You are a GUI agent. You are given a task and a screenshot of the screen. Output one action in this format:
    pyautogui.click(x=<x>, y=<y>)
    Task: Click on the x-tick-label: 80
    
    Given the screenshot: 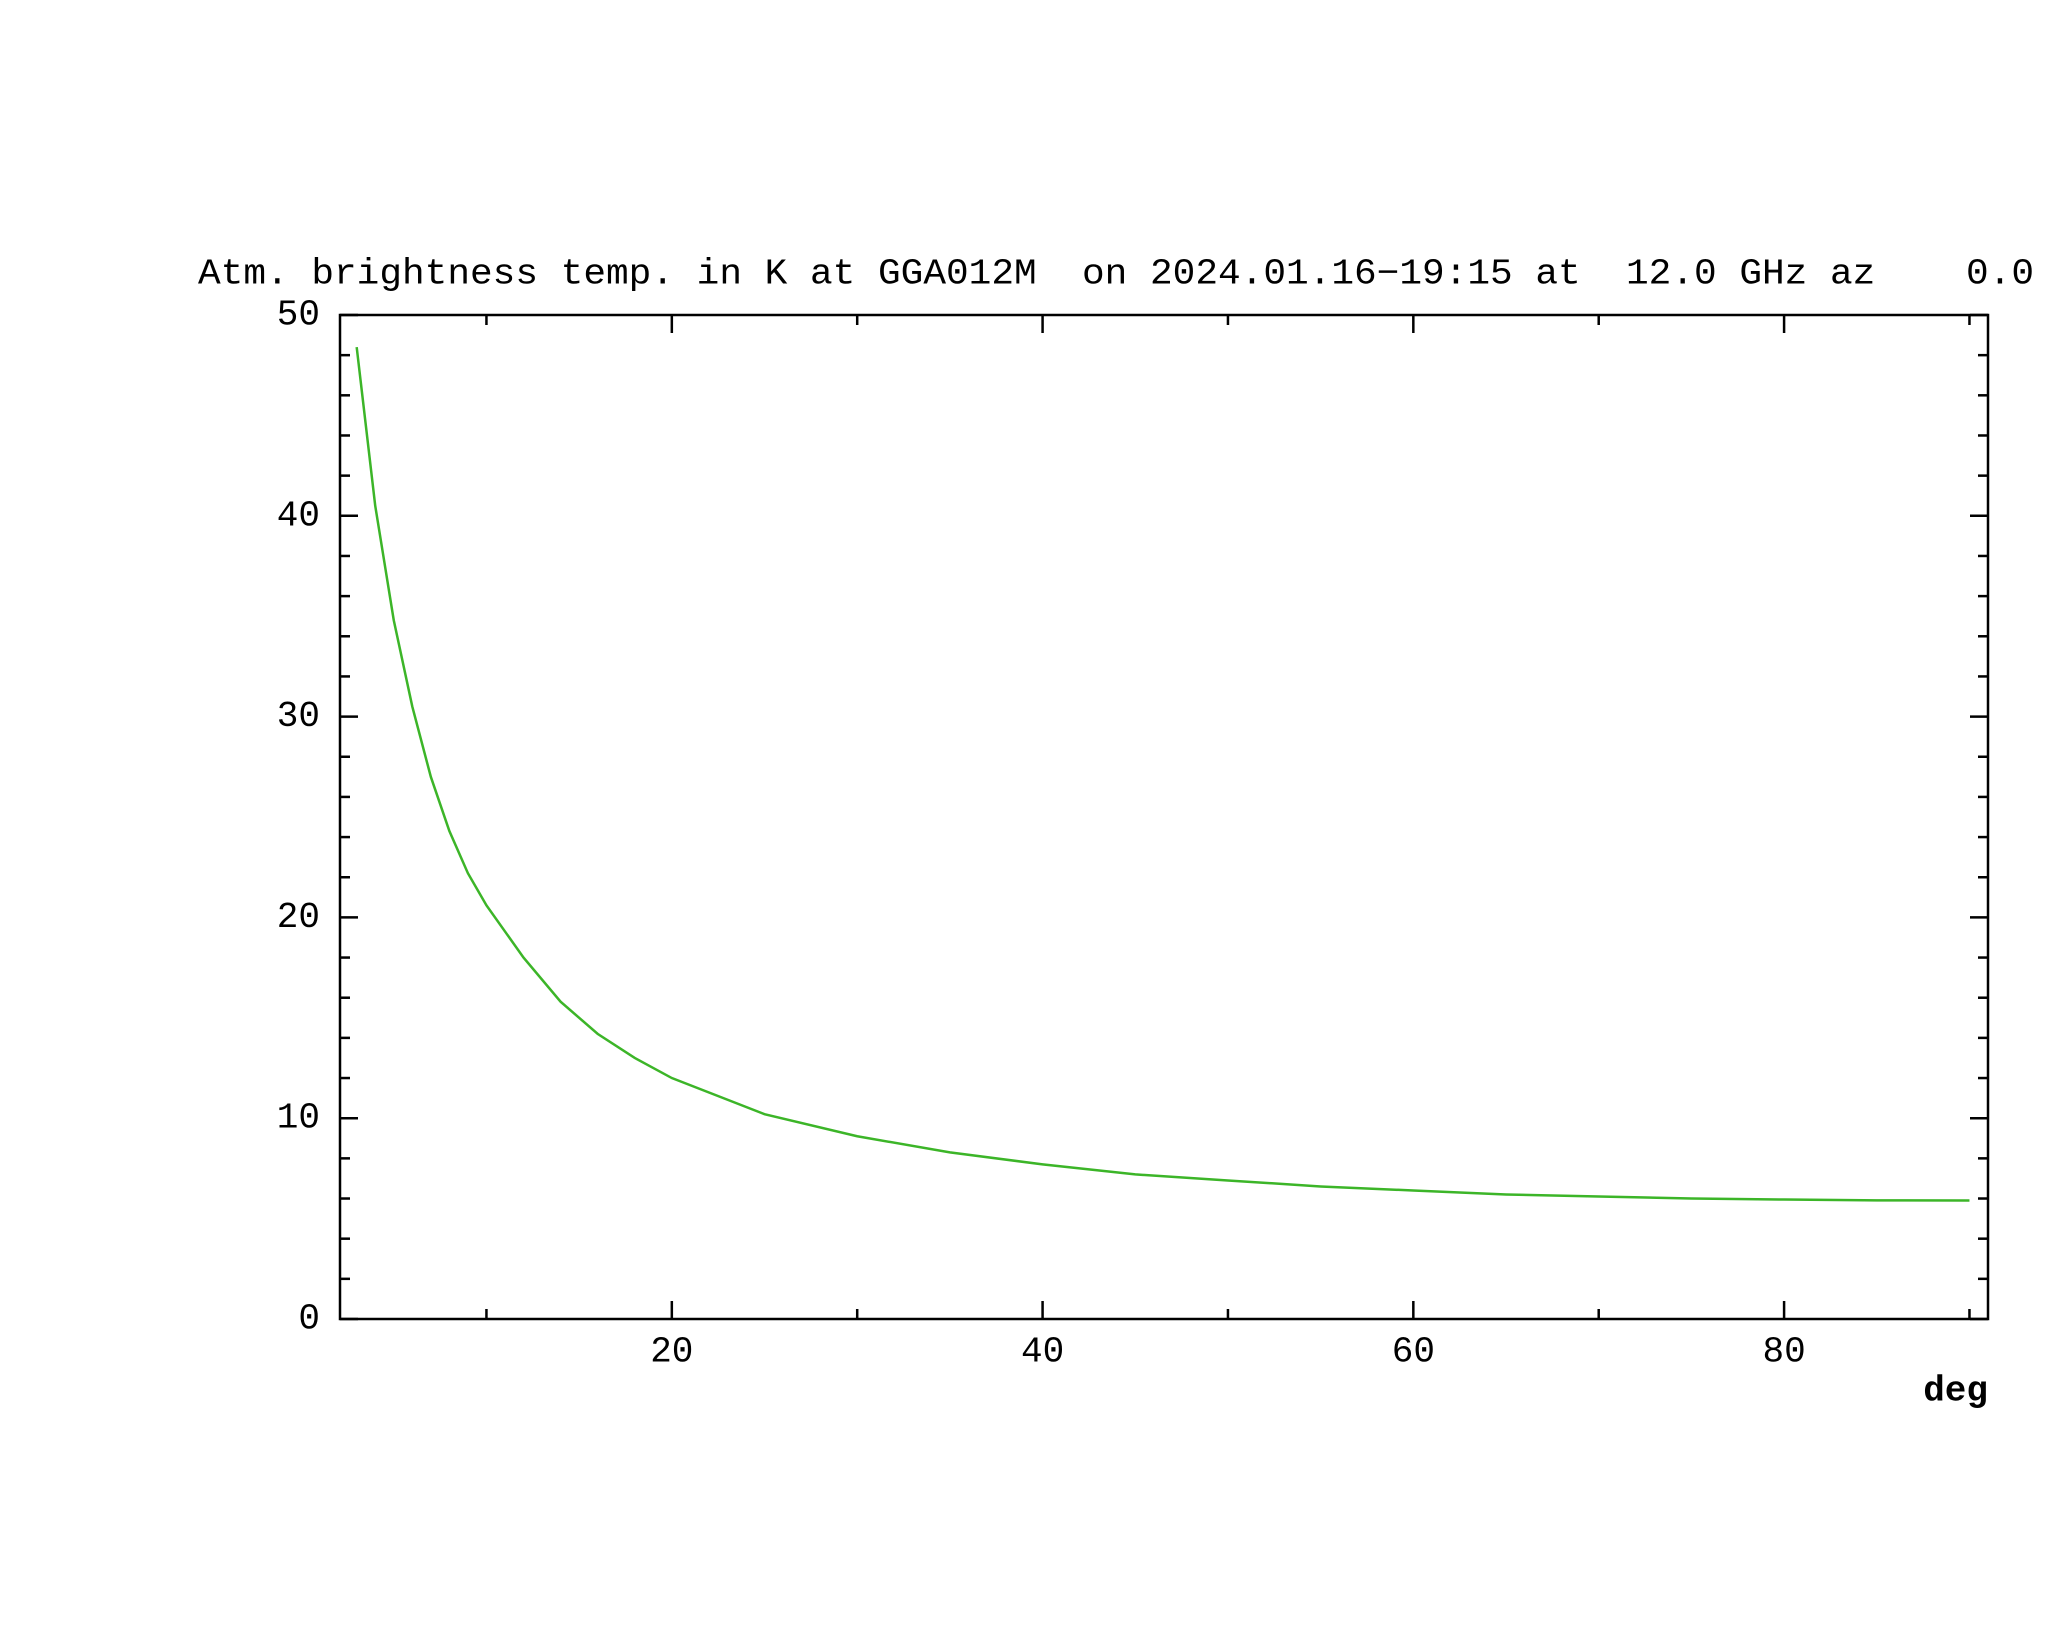 What is the action you would take?
    pyautogui.click(x=1783, y=1352)
    